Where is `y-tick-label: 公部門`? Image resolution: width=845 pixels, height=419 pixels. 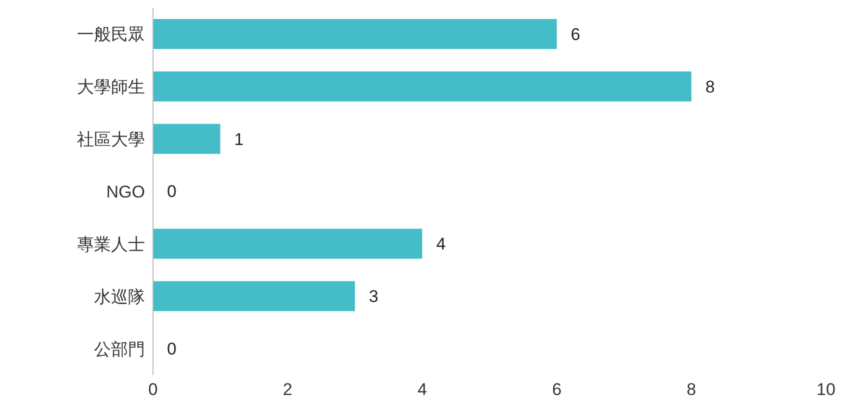
y-tick-label: 公部門 is located at coordinates (119, 349).